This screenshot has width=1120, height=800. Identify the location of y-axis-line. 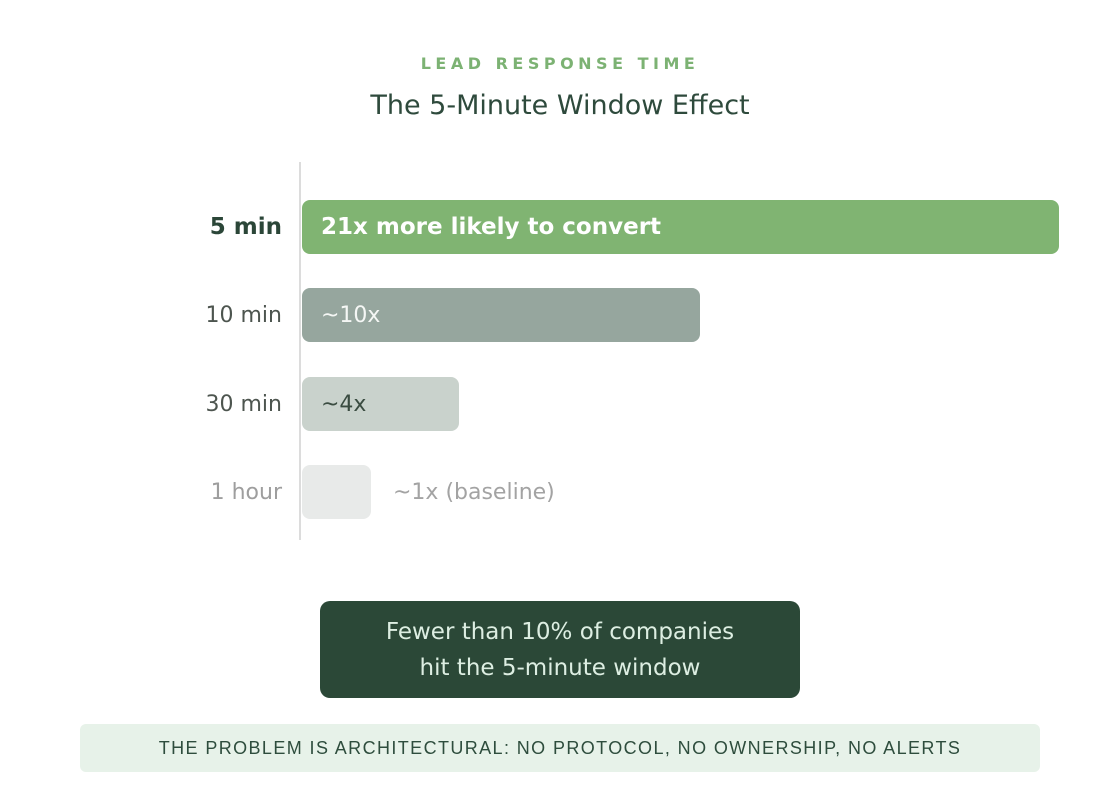
(300, 351).